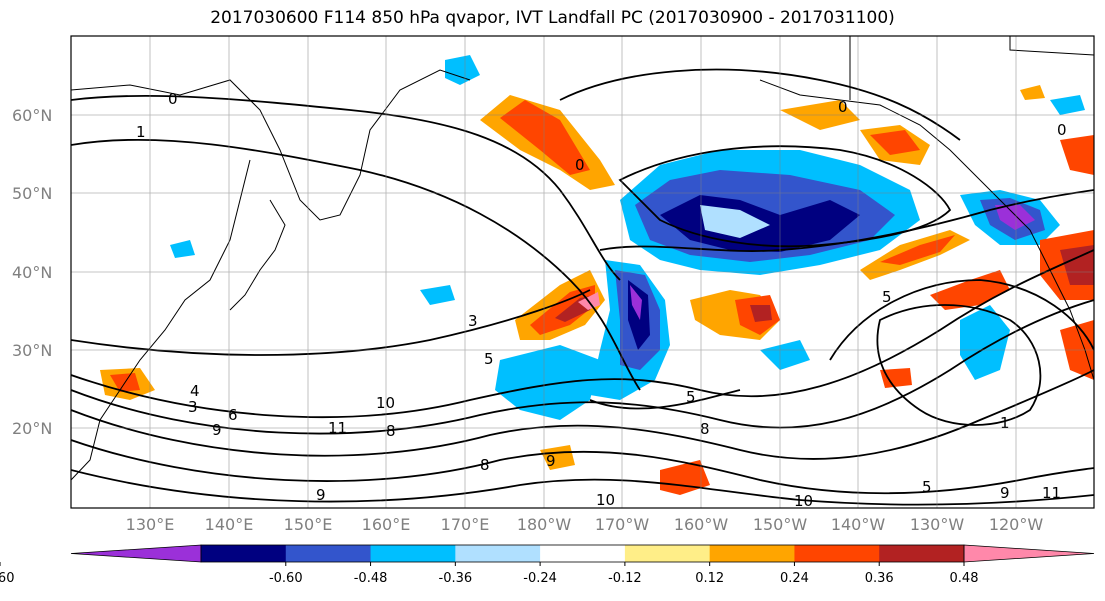 The height and width of the screenshot is (601, 1105). What do you see at coordinates (1051, 493) in the screenshot?
I see `contour-label: 11` at bounding box center [1051, 493].